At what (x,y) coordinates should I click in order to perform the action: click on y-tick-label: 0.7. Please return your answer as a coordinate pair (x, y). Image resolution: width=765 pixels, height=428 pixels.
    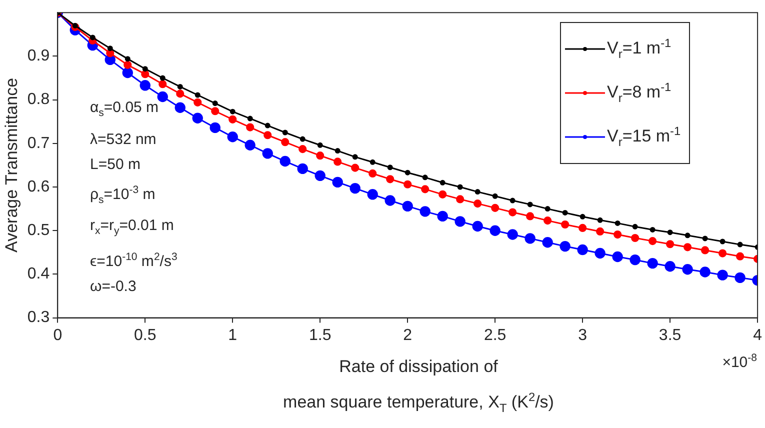
    Looking at the image, I should click on (38, 143).